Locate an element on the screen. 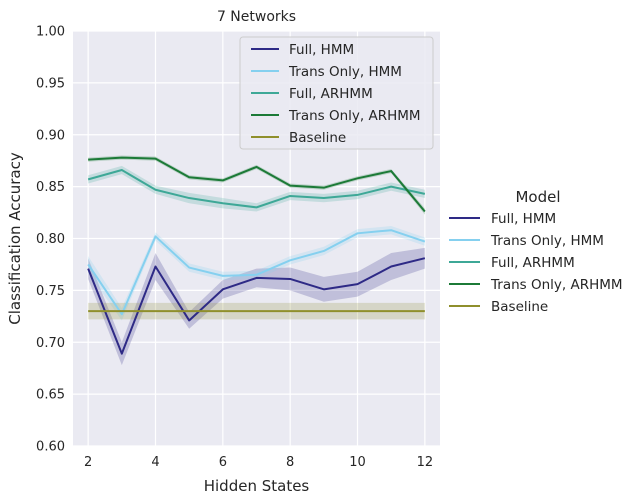 The height and width of the screenshot is (503, 643). y-axis-label: Classification Accuracy is located at coordinates (15, 238).